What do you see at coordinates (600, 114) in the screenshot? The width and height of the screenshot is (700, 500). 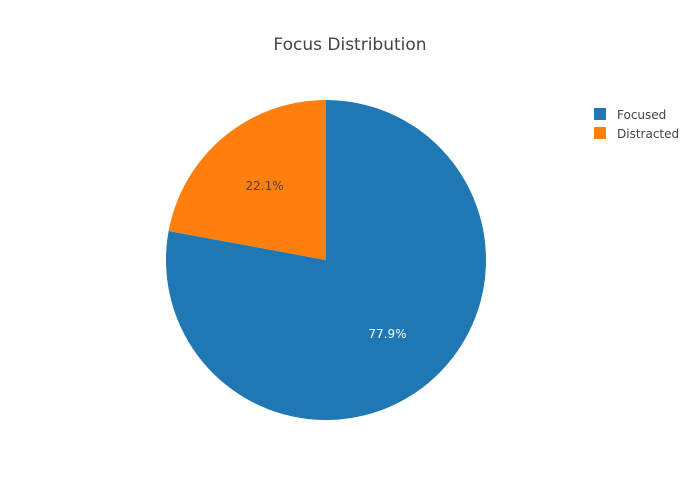 I see `legend-swatch-focused` at bounding box center [600, 114].